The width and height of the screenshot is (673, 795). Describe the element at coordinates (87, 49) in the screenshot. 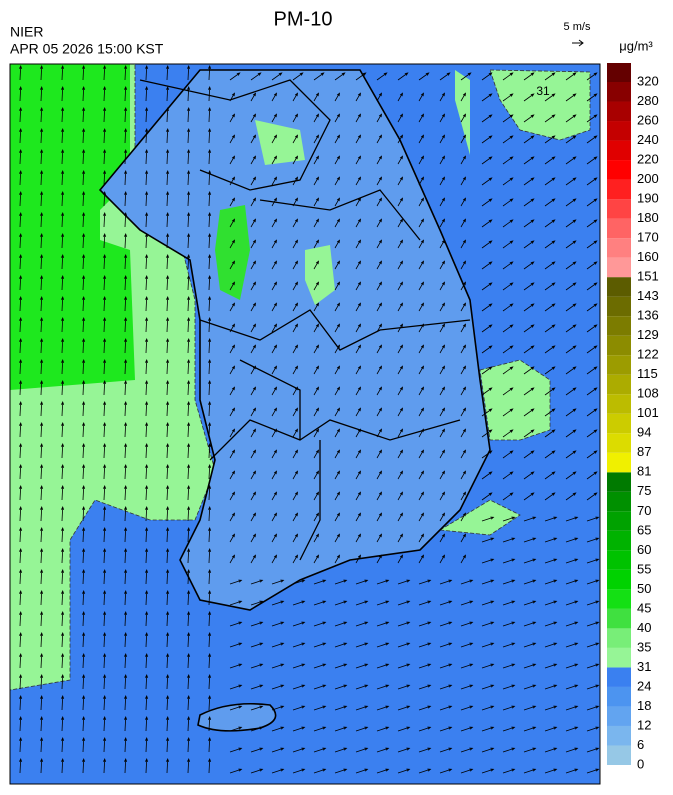

I see `timestamp: APR 05 2026 15:00 KST` at that location.